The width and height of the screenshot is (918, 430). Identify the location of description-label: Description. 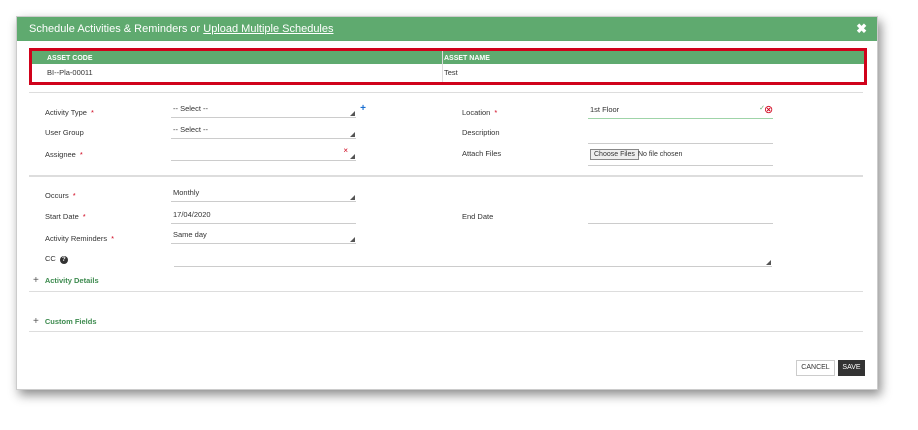
(481, 132).